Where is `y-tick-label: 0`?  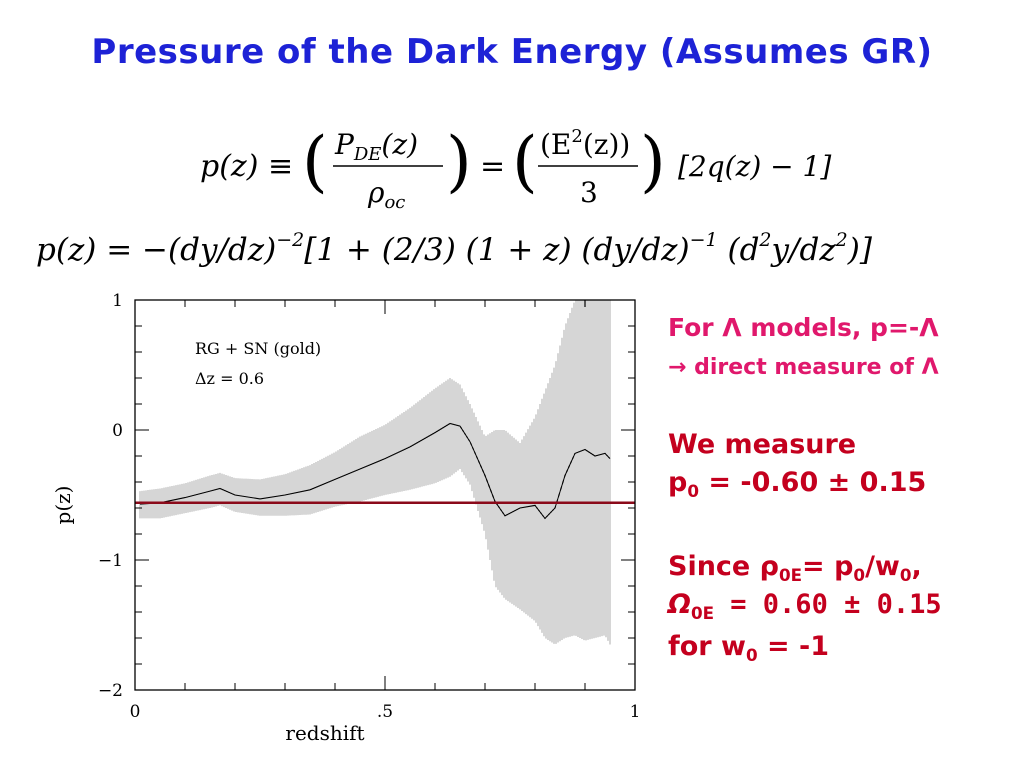
y-tick-label: 0 is located at coordinates (117, 431).